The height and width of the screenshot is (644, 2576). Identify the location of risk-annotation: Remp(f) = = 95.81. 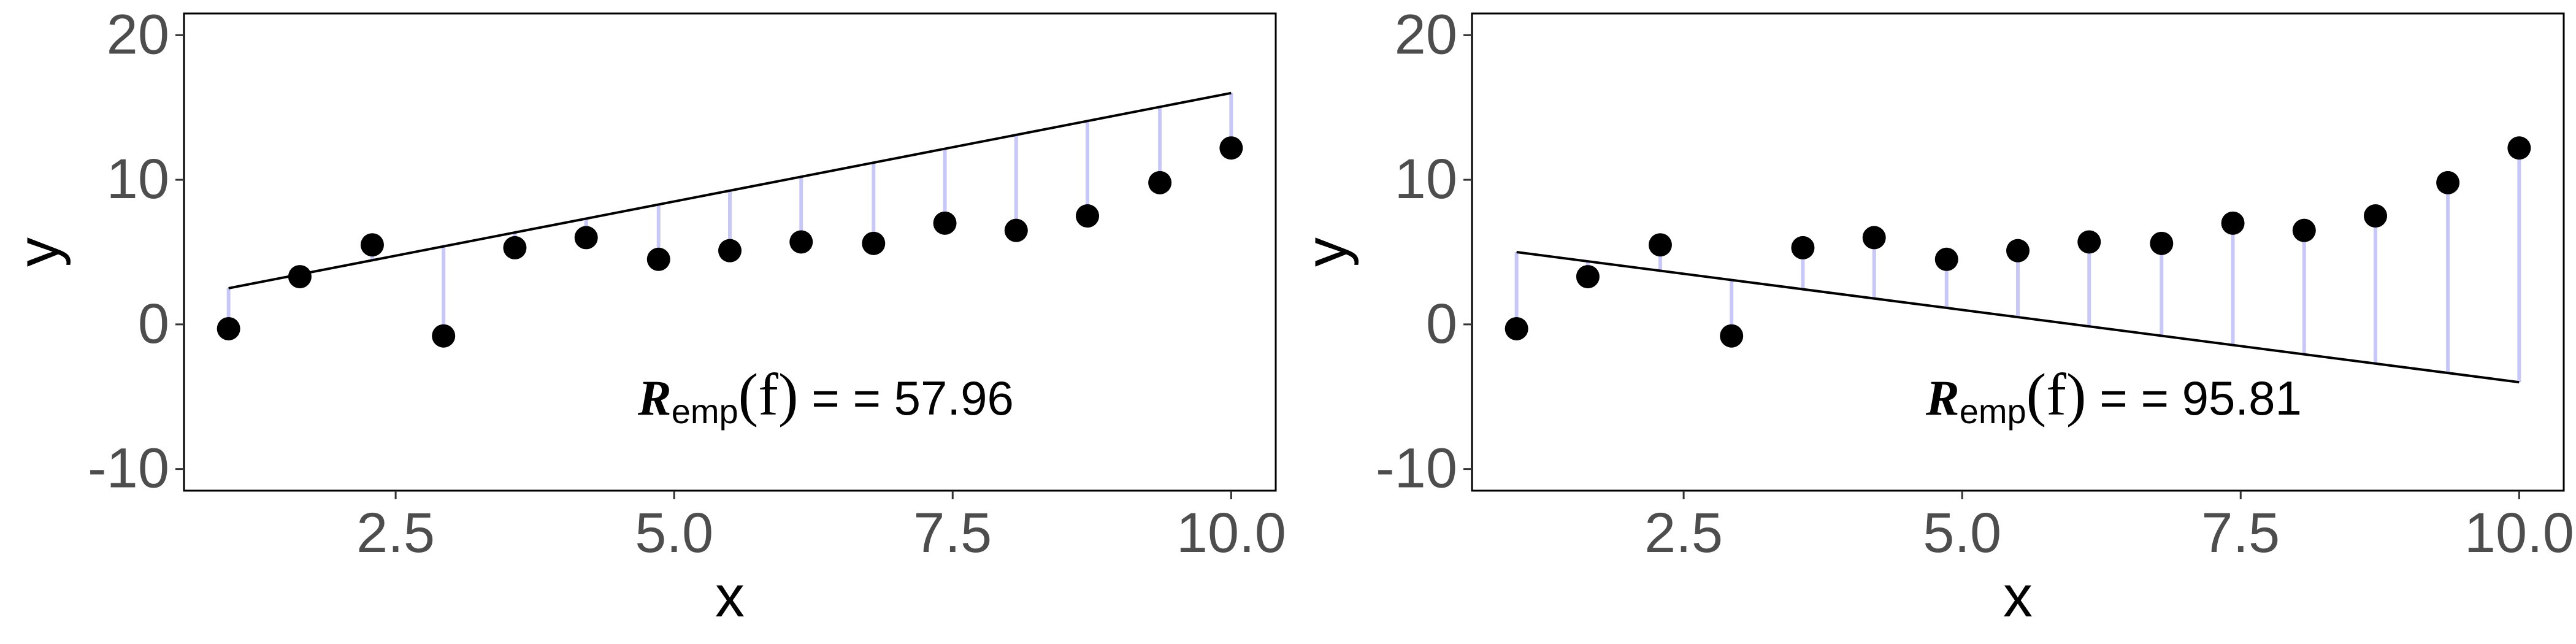
(2114, 397).